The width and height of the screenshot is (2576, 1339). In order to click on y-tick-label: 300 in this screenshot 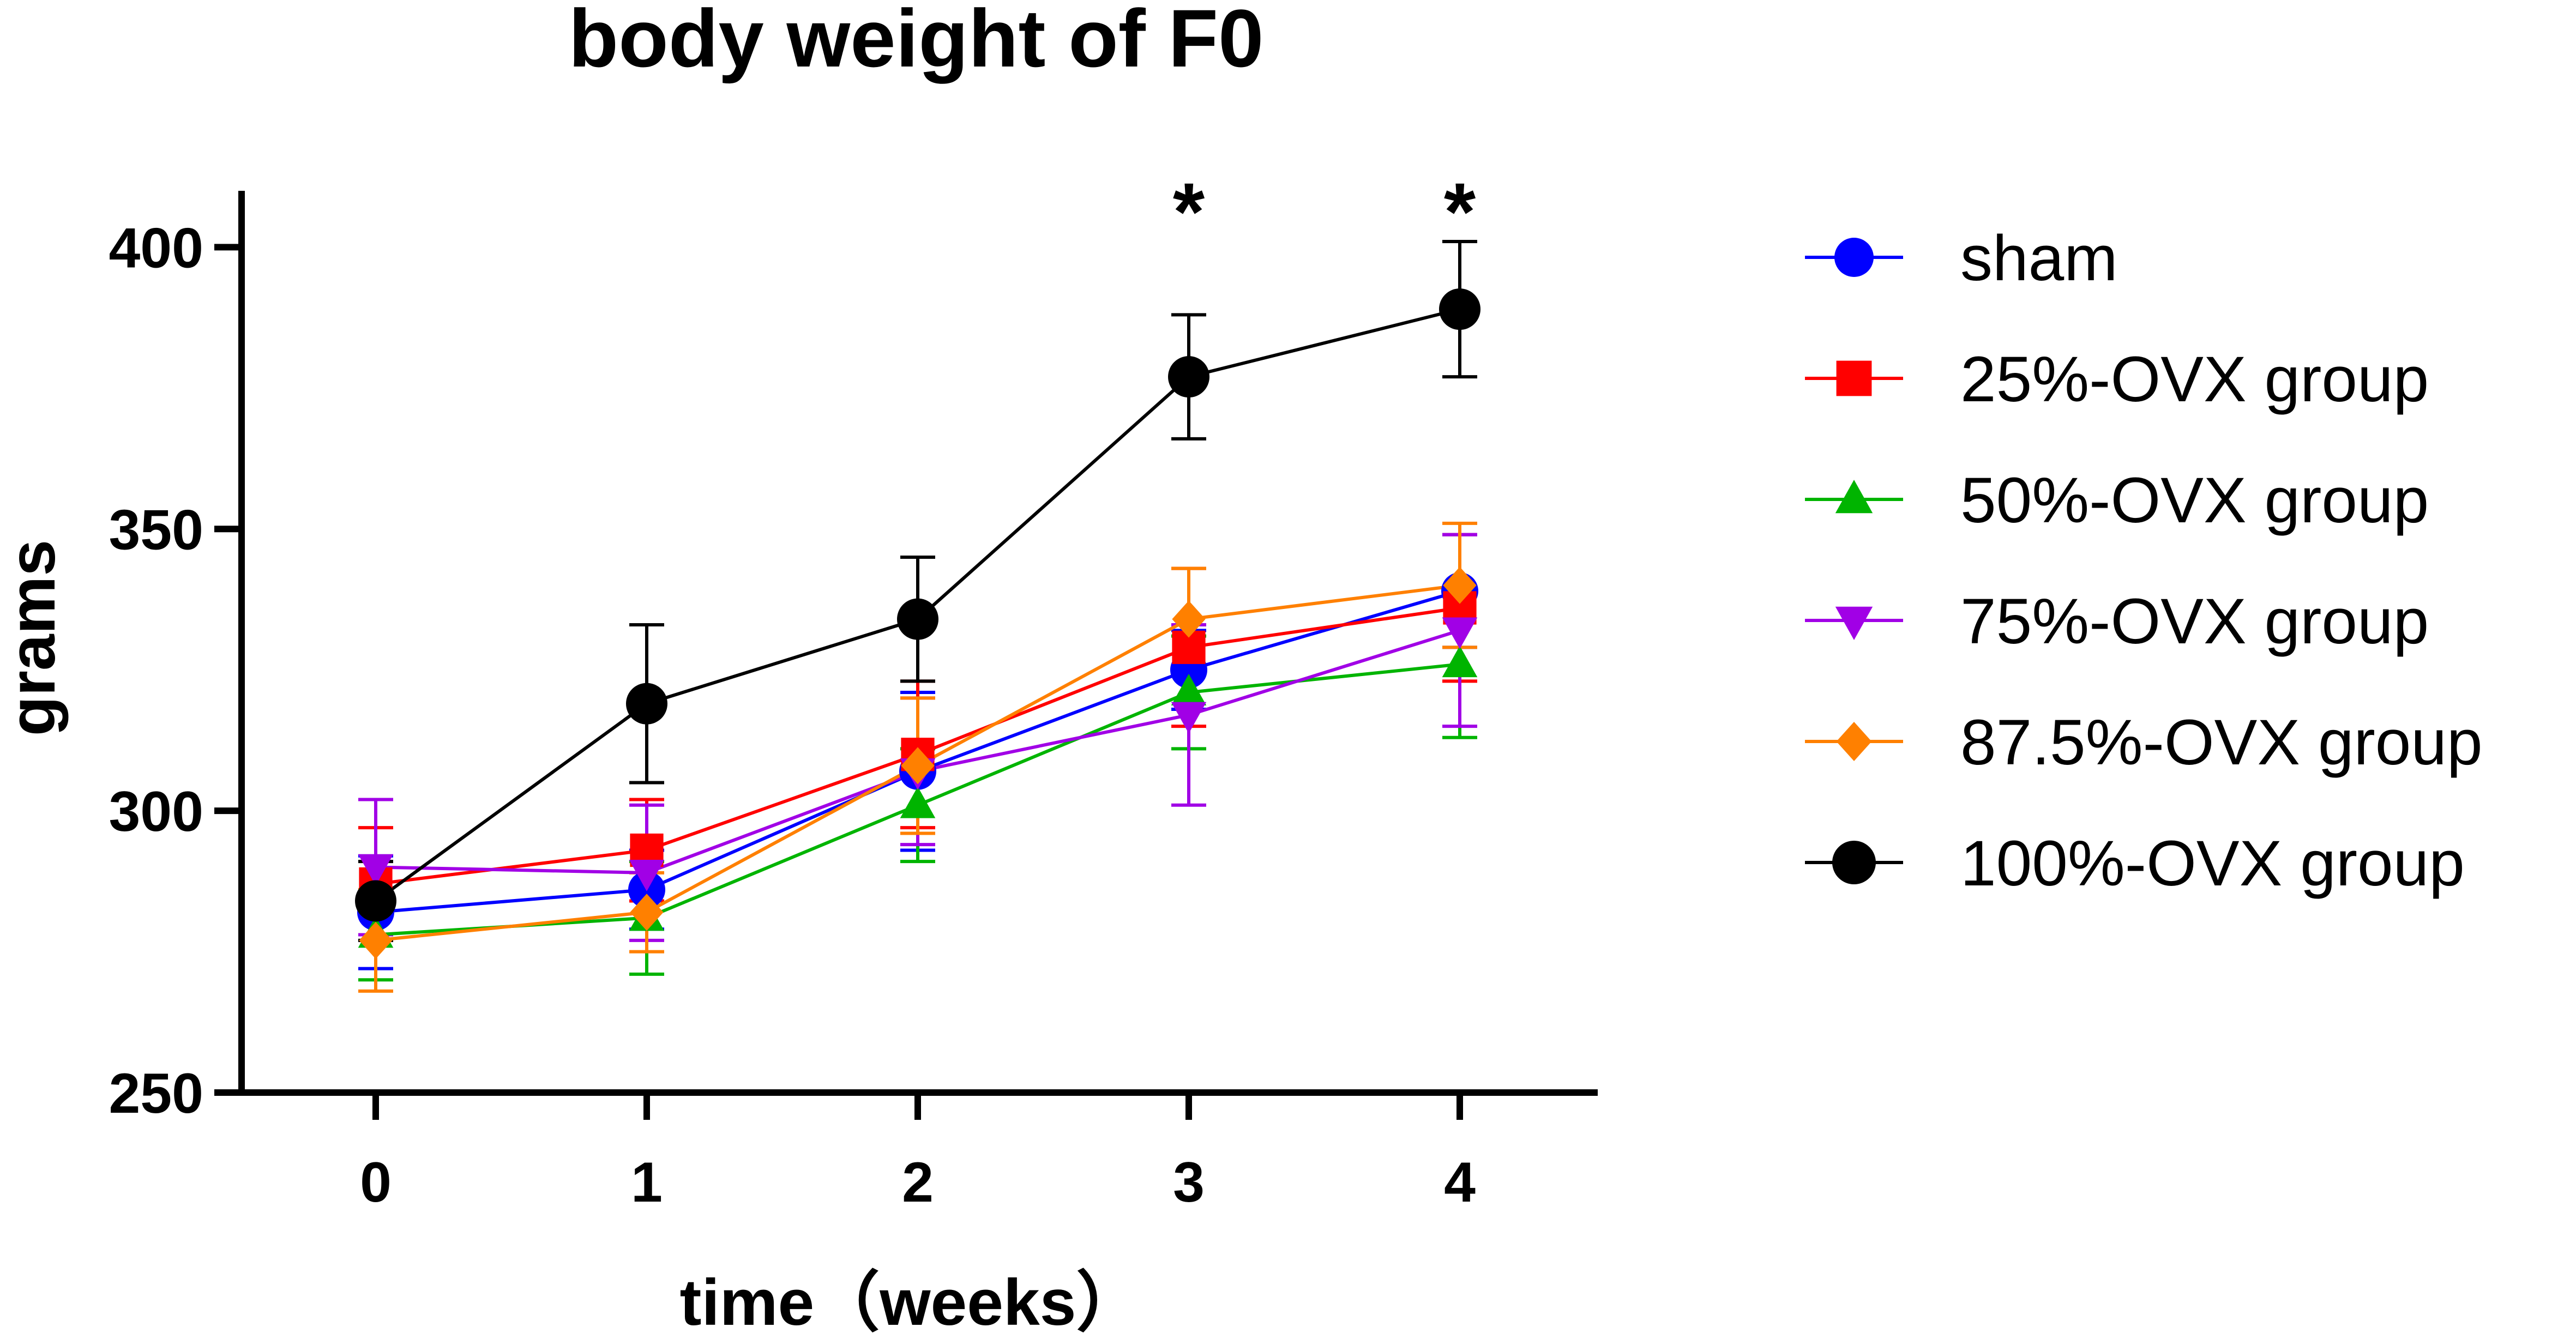, I will do `click(156, 811)`.